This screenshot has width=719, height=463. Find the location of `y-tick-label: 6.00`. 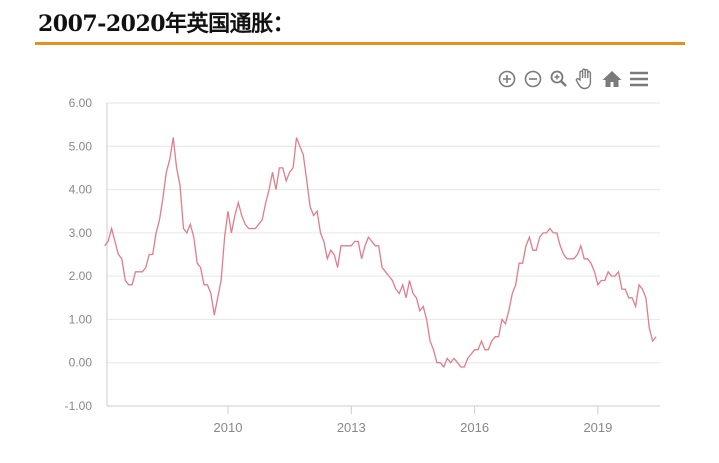

y-tick-label: 6.00 is located at coordinates (81, 103).